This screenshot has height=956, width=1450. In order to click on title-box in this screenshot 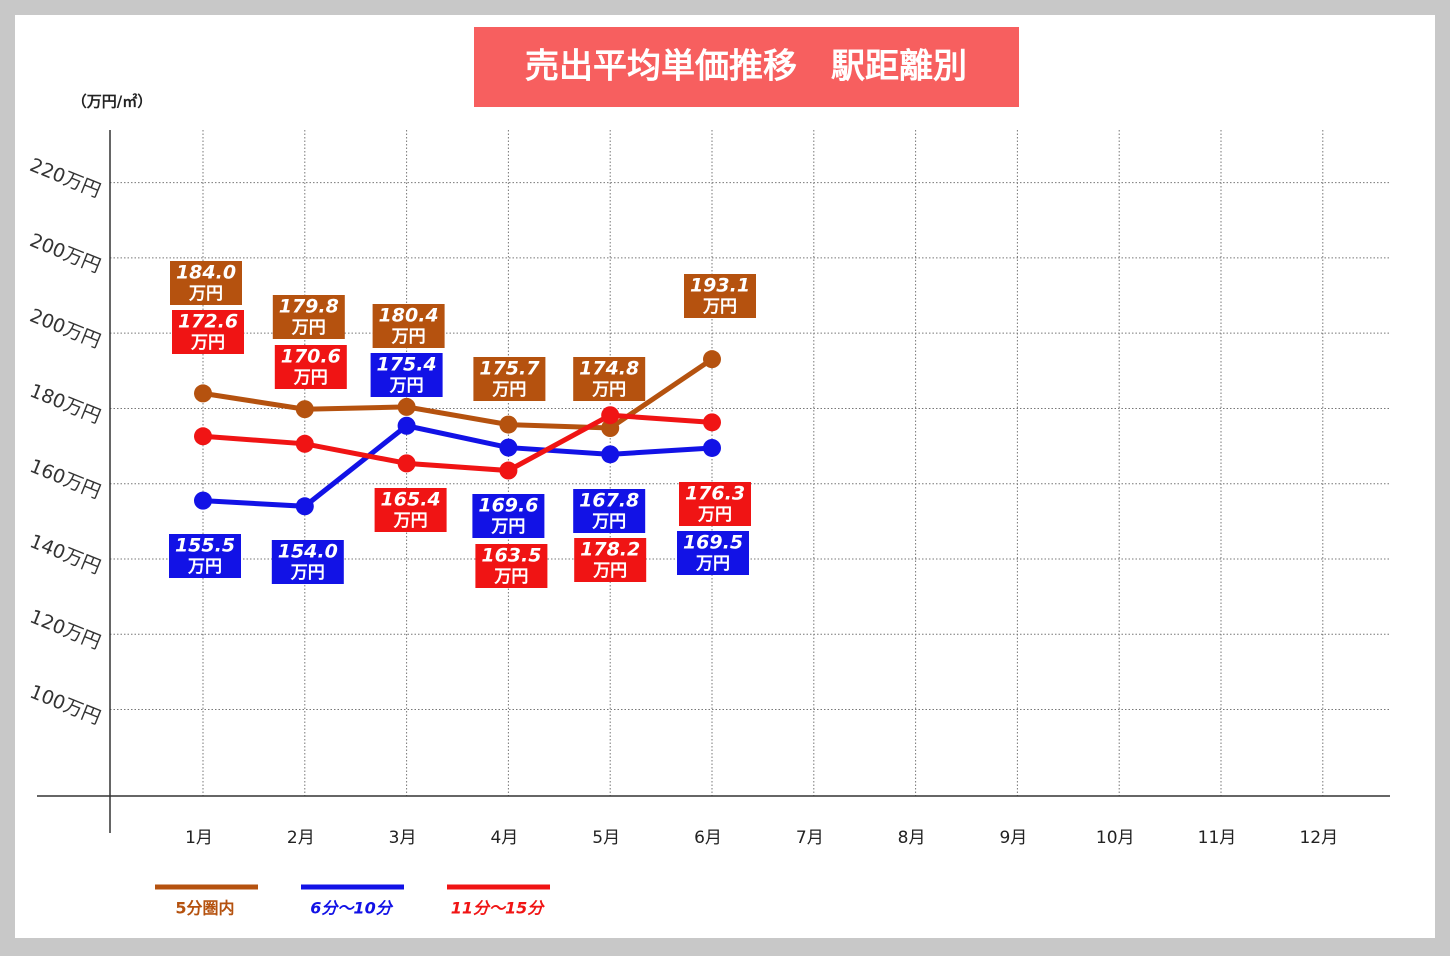, I will do `click(746, 67)`.